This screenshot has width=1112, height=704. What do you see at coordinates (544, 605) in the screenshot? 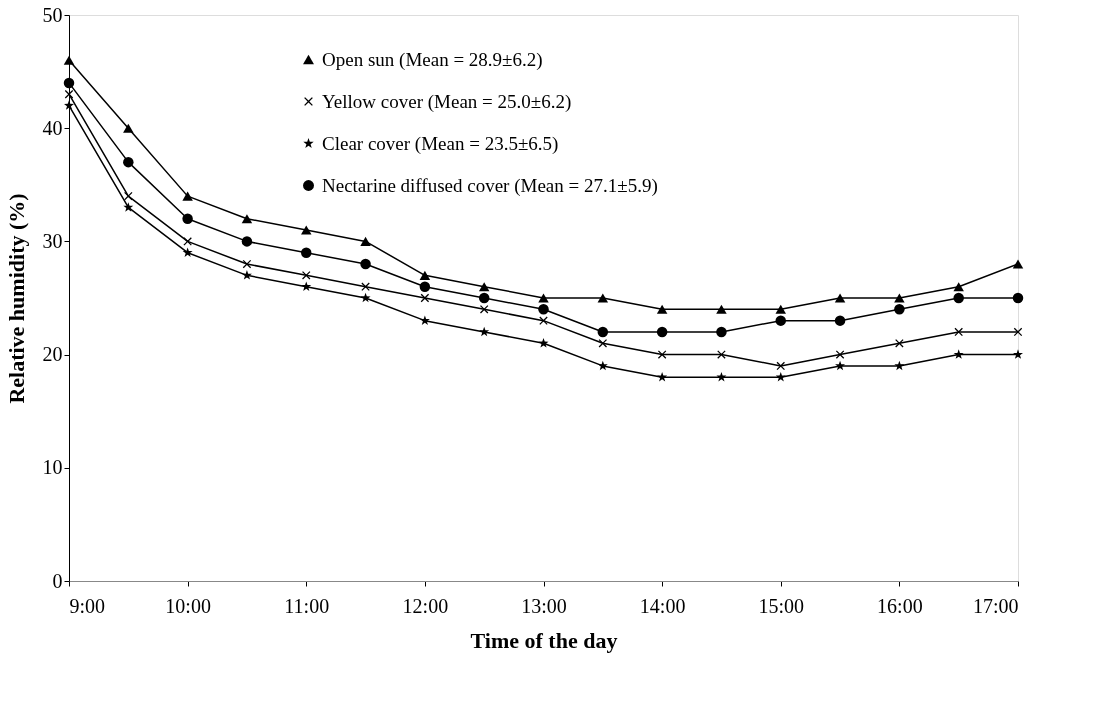
I see `x-tick-label: 13:00` at bounding box center [544, 605].